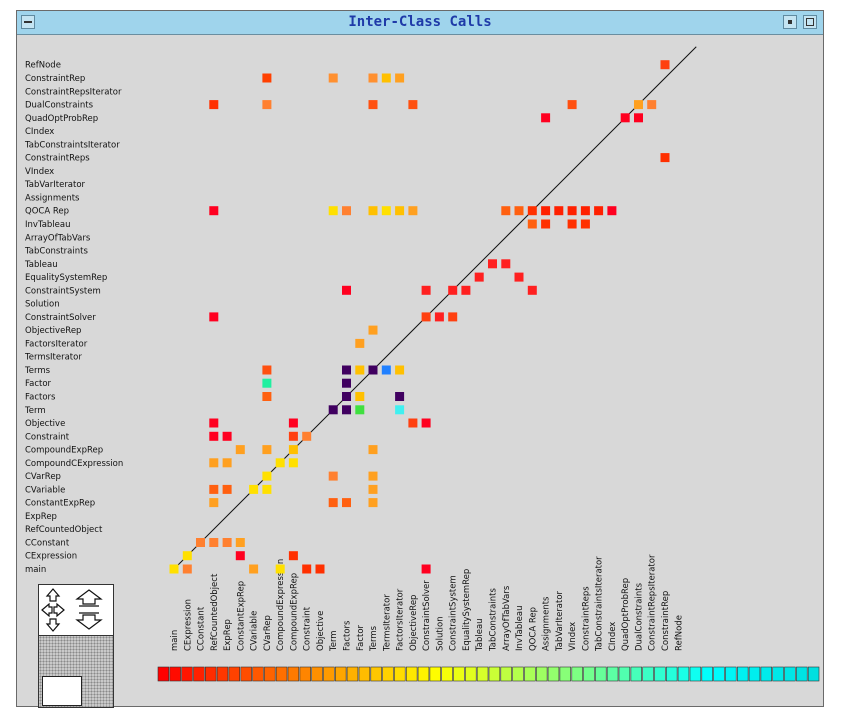 Image resolution: width=841 pixels, height=715 pixels. Describe the element at coordinates (89, 621) in the screenshot. I see `zoom-out-icon` at that location.